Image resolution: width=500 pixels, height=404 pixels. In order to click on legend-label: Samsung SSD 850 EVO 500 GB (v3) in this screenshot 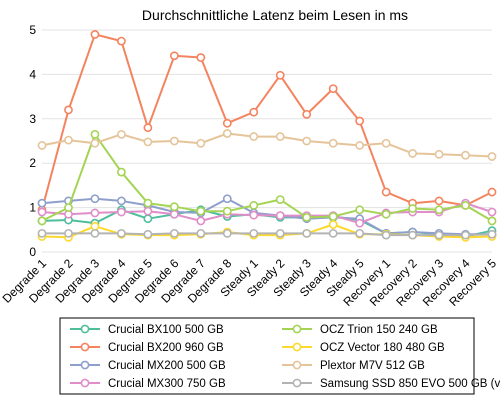, I will do `click(410, 384)`.